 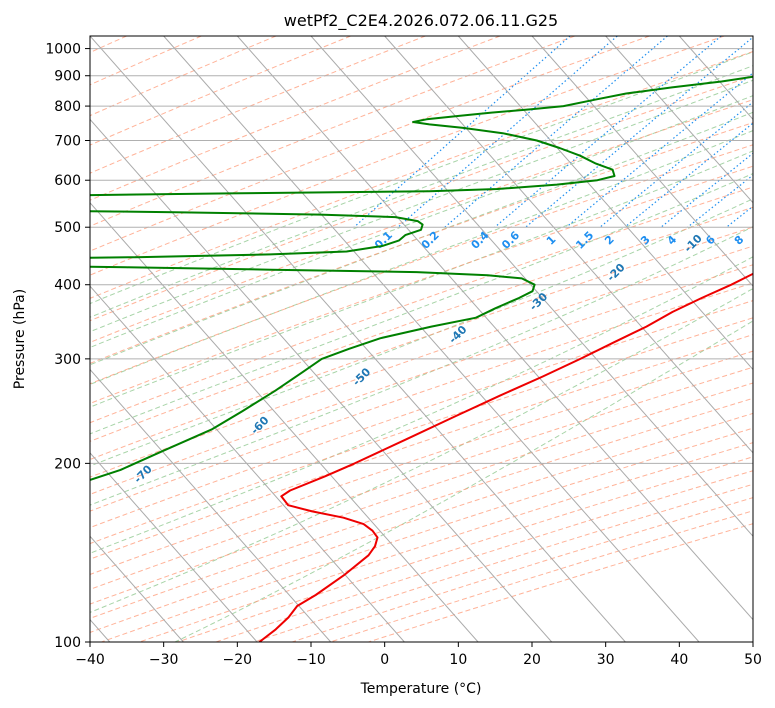 I want to click on x-tick-label: −30, so click(x=164, y=660).